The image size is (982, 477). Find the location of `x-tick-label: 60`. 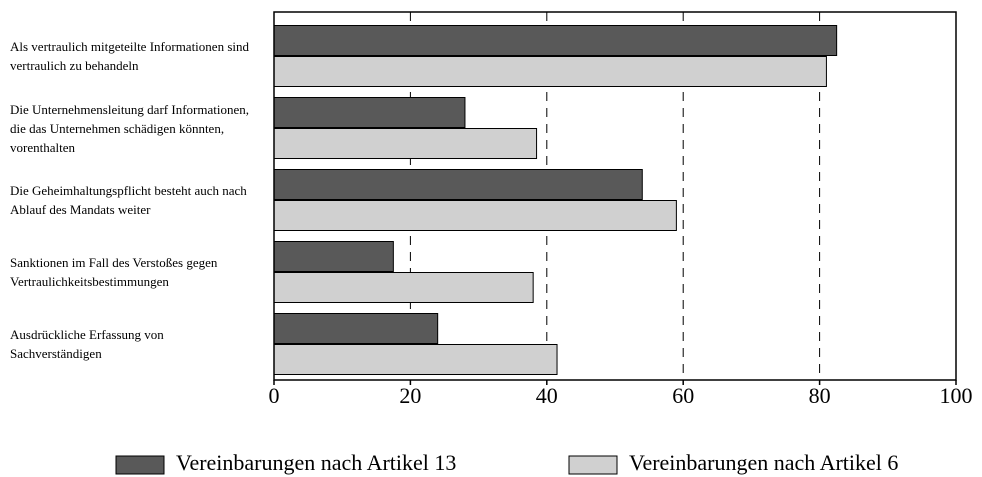

x-tick-label: 60 is located at coordinates (683, 395).